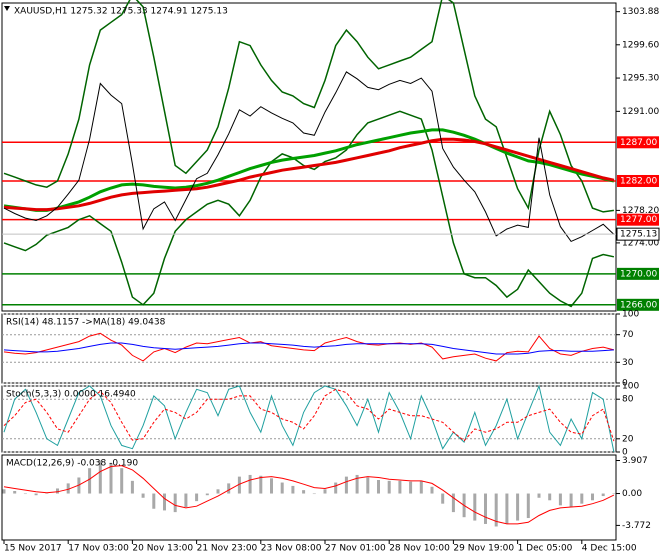 The image size is (660, 560). What do you see at coordinates (72, 464) in the screenshot?
I see `panel-title: MACD(12,26,9) -0.038 -0.190` at bounding box center [72, 464].